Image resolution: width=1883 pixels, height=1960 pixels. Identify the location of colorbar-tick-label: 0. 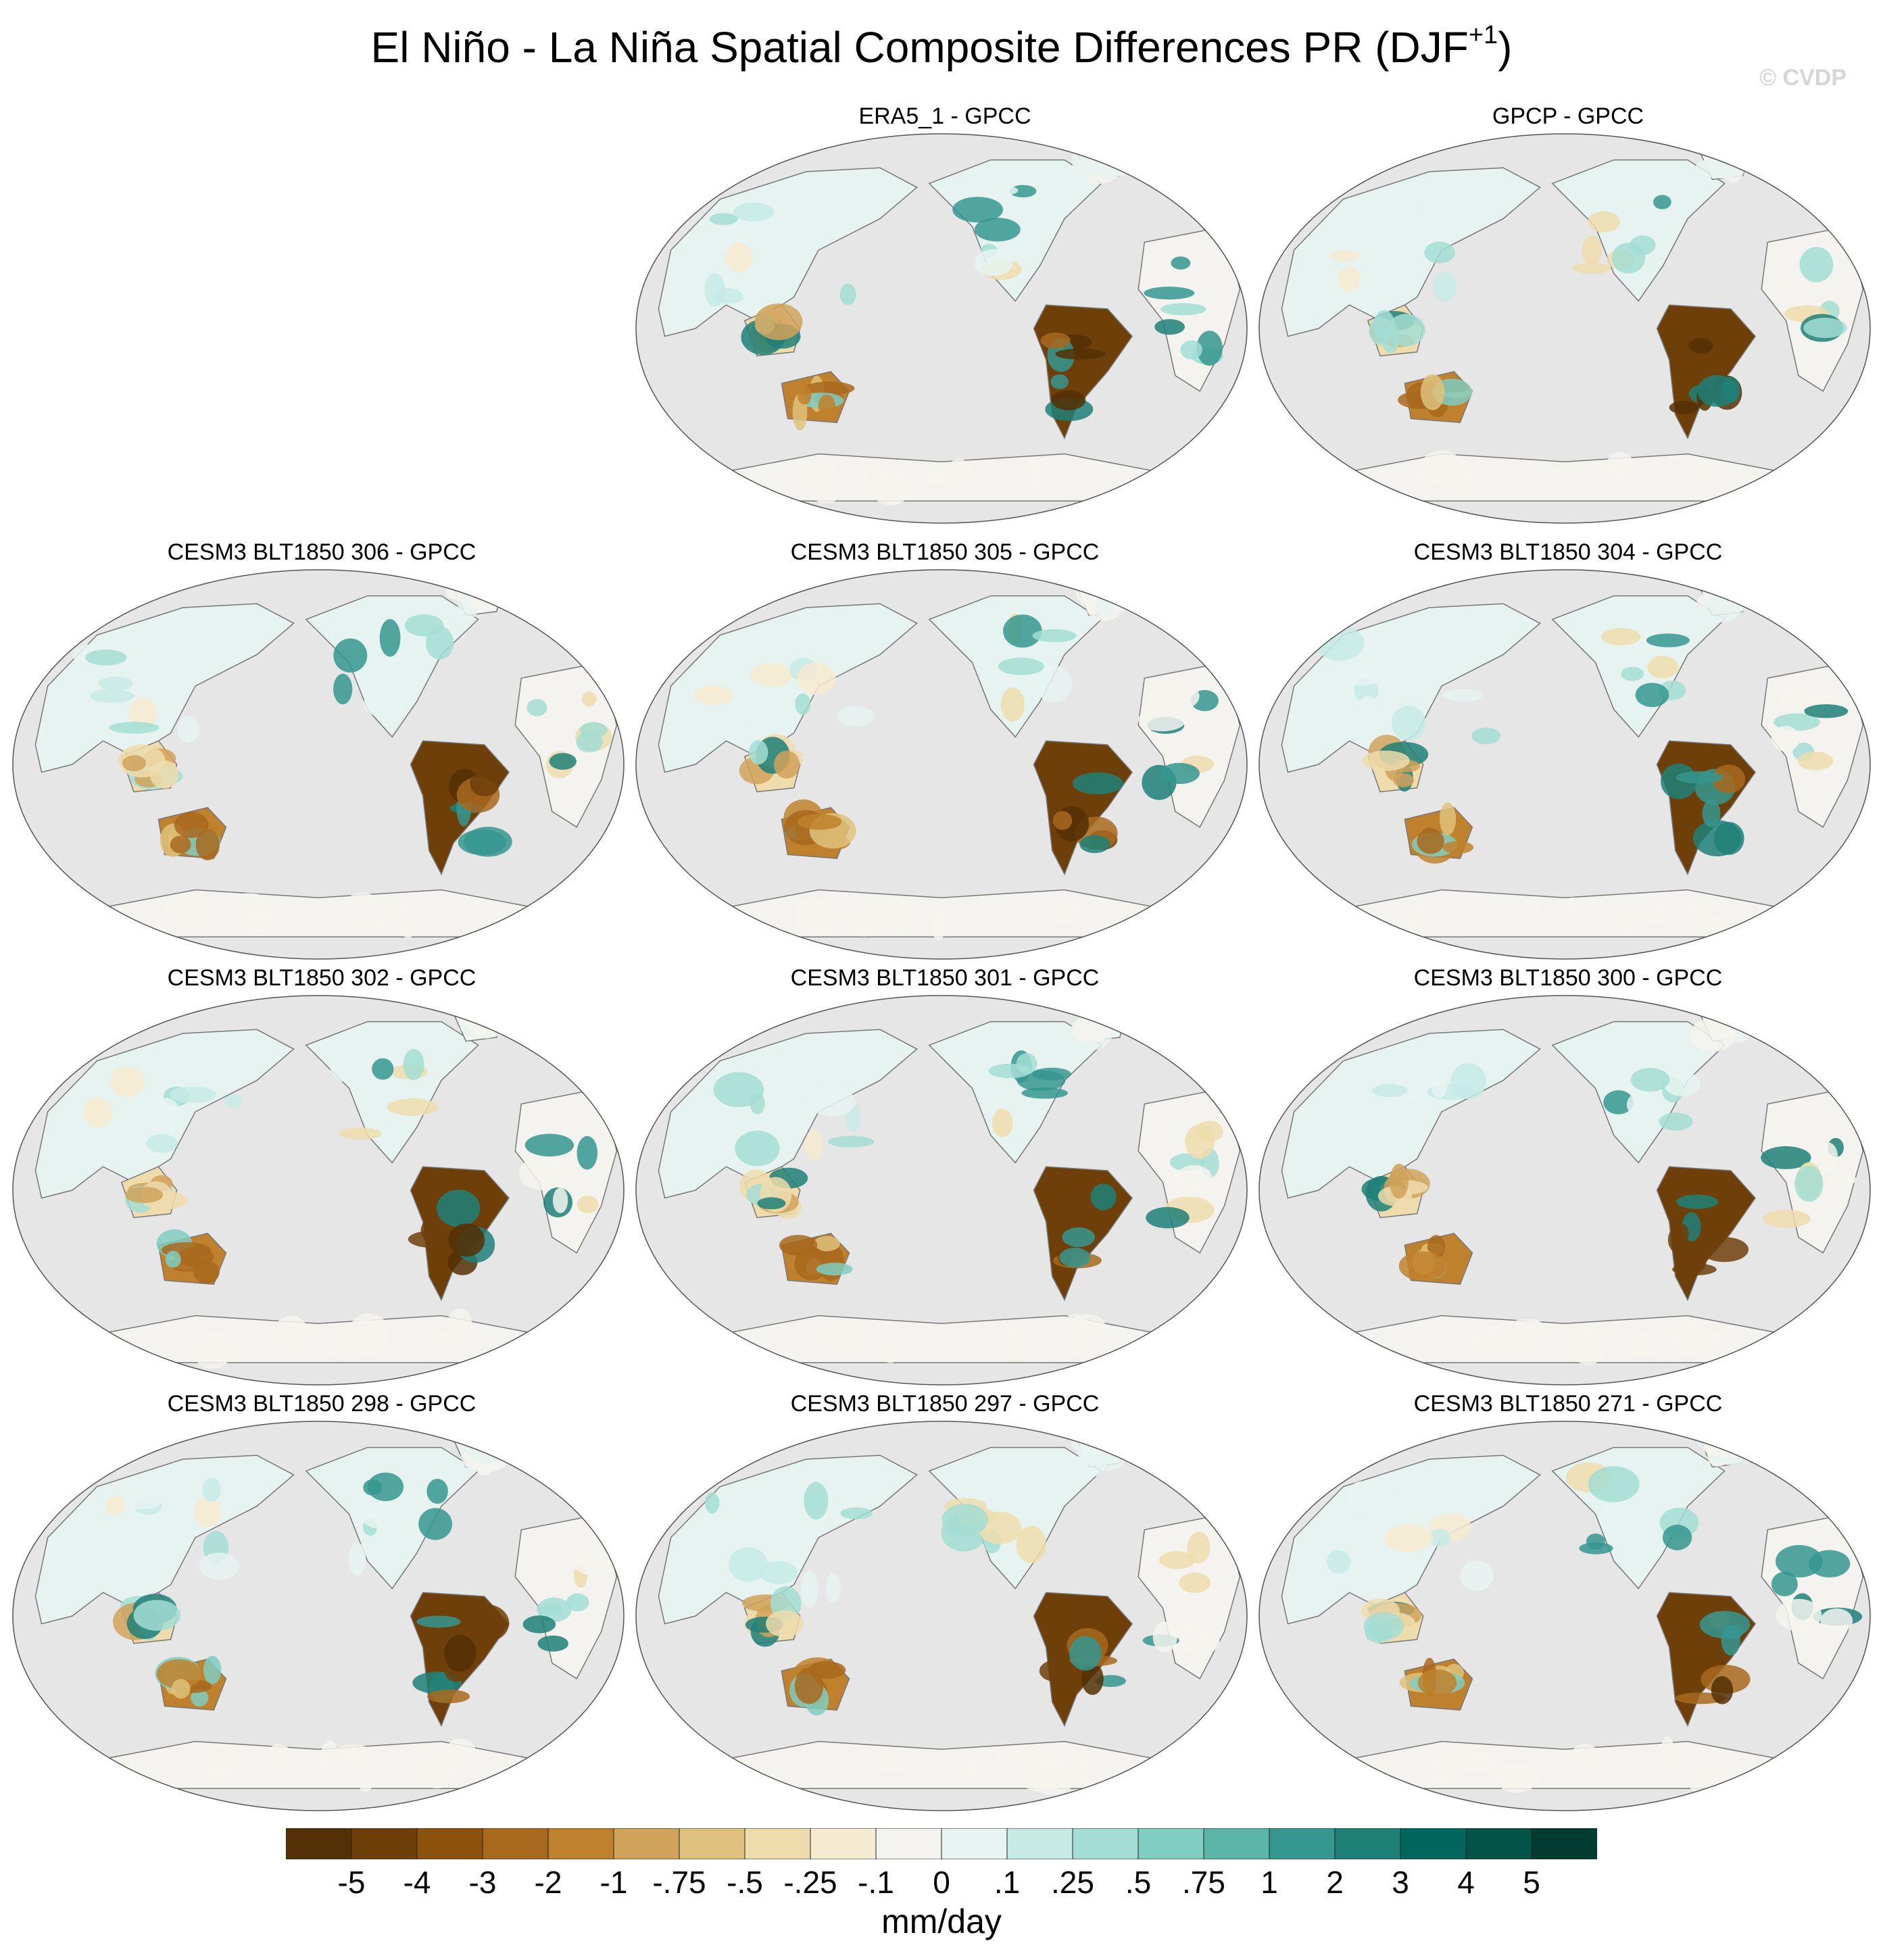
(941, 1882).